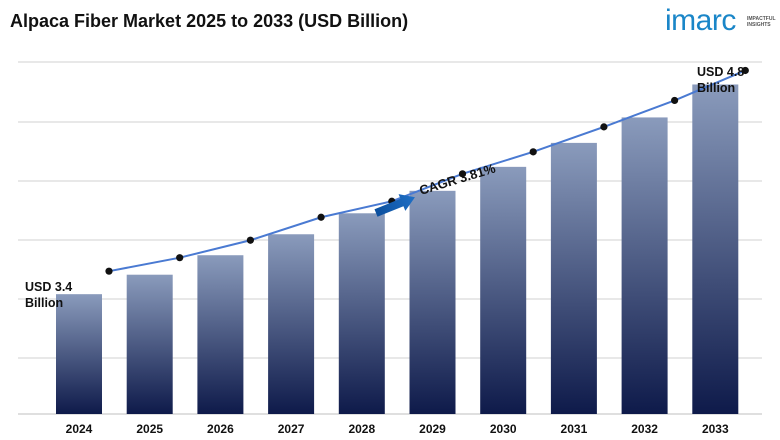 The height and width of the screenshot is (440, 780). What do you see at coordinates (79, 429) in the screenshot?
I see `x-tick-label: 2024` at bounding box center [79, 429].